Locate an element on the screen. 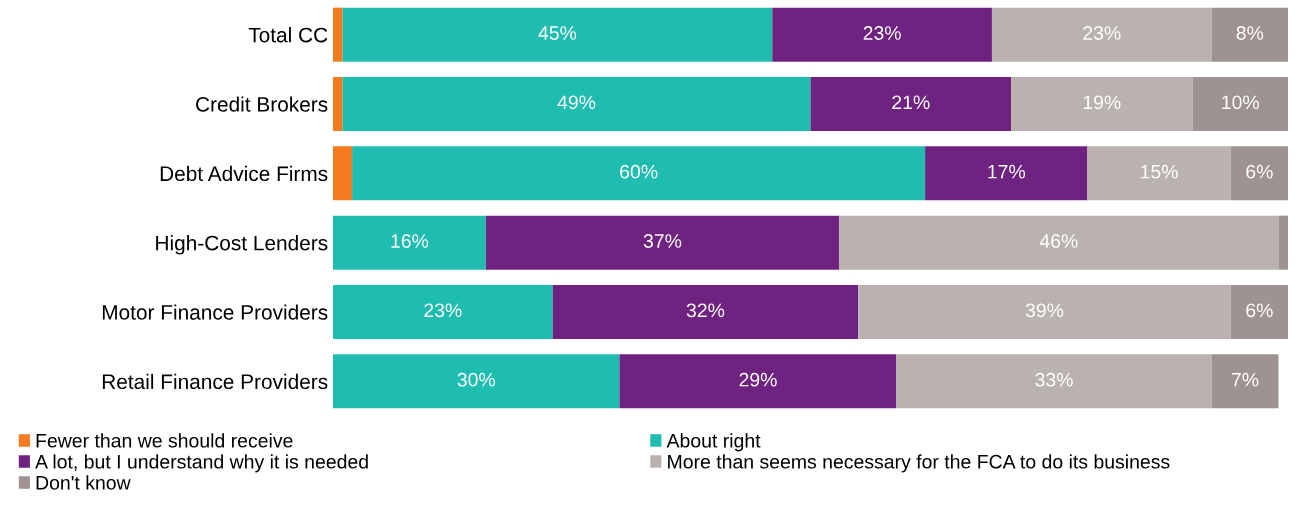  data-label: 30% is located at coordinates (476, 379).